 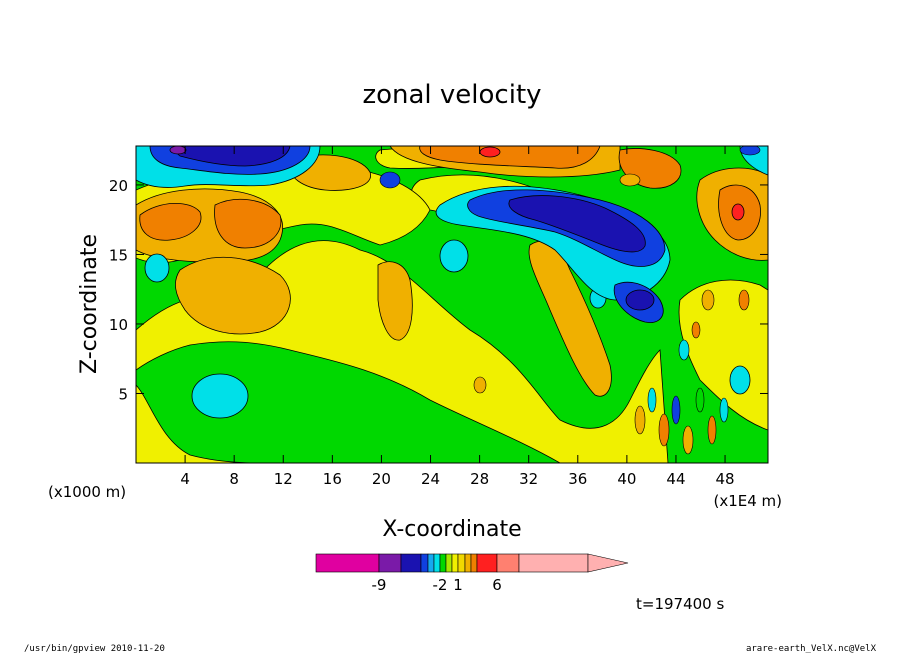 What do you see at coordinates (626, 479) in the screenshot?
I see `x-tick-label: 40` at bounding box center [626, 479].